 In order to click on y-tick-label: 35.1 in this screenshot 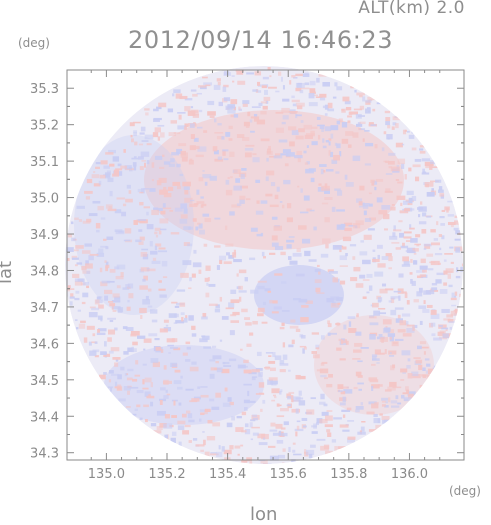, I will do `click(44, 162)`.